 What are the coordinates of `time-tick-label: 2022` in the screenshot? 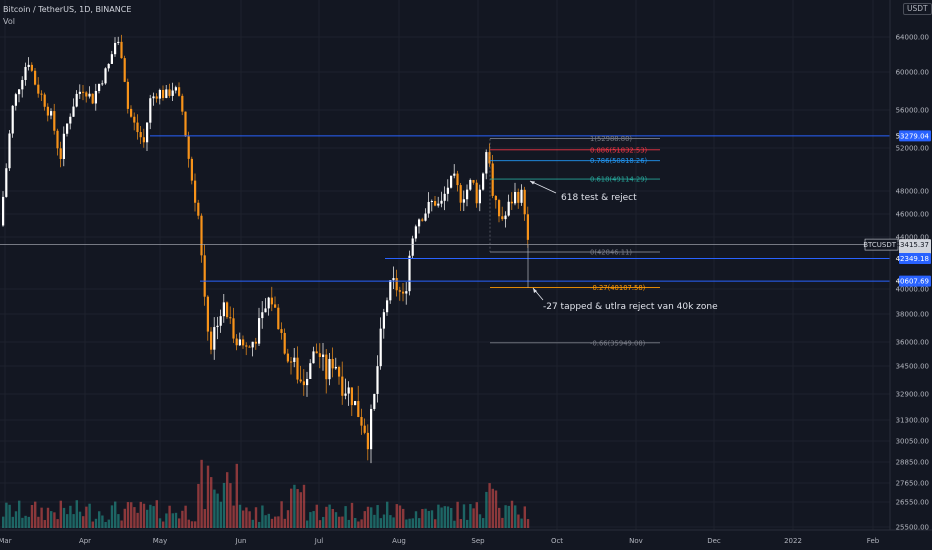 It's located at (793, 541).